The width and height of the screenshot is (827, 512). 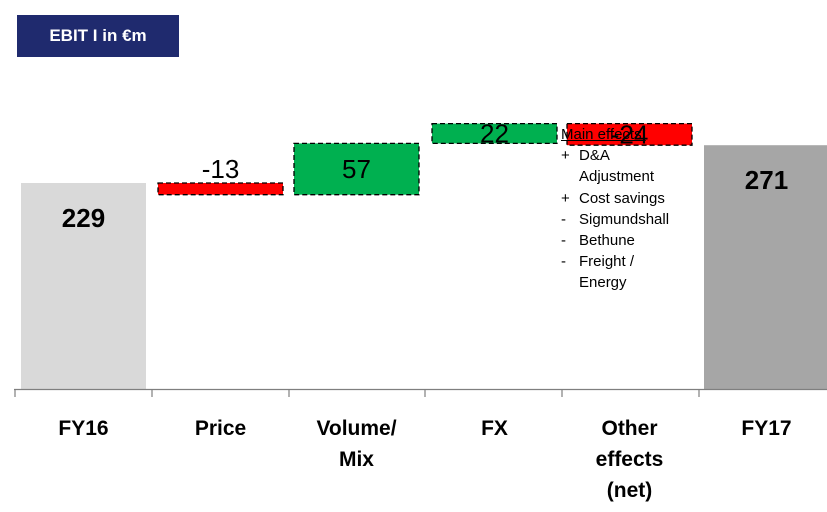 I want to click on bar-other-effects-net, so click(x=629, y=134).